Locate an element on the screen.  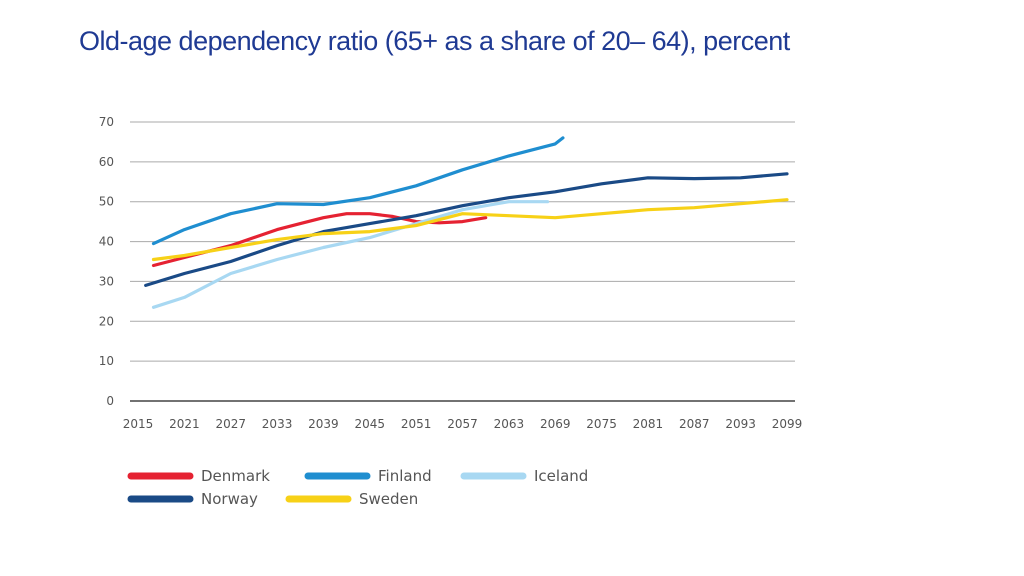
legend-item-norway: Norway is located at coordinates (192, 499).